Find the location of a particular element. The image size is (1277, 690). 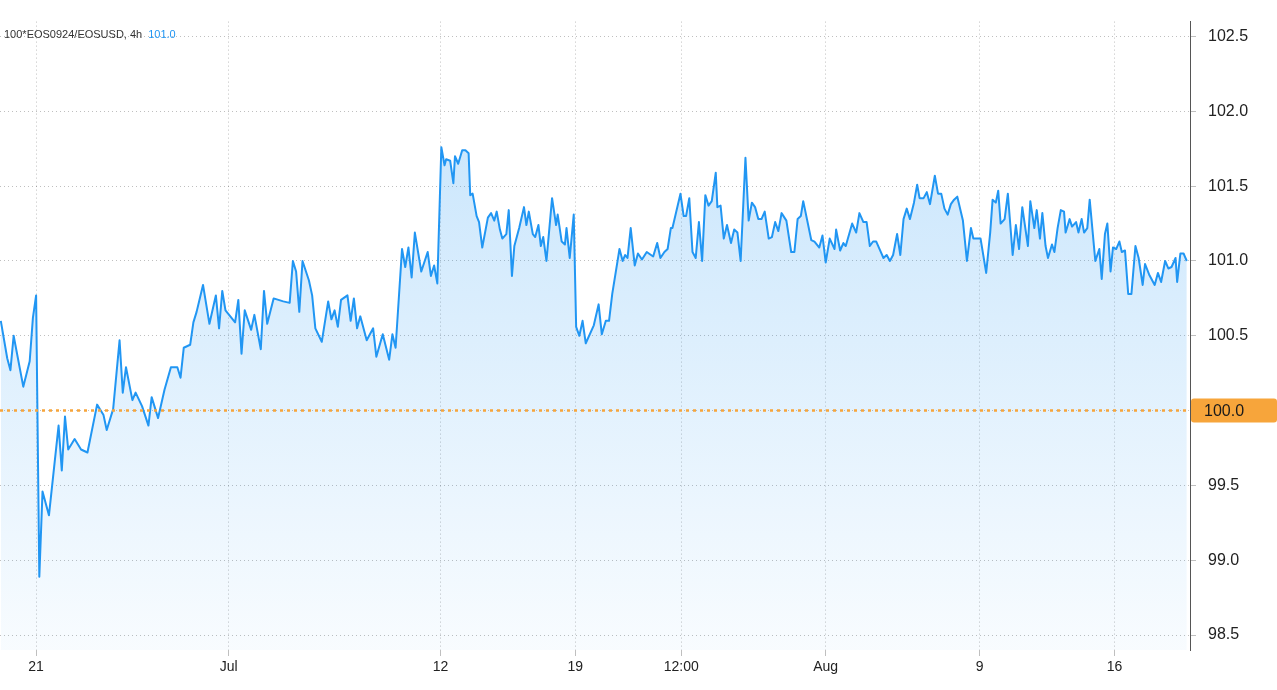

x-tick-label: Aug is located at coordinates (826, 666).